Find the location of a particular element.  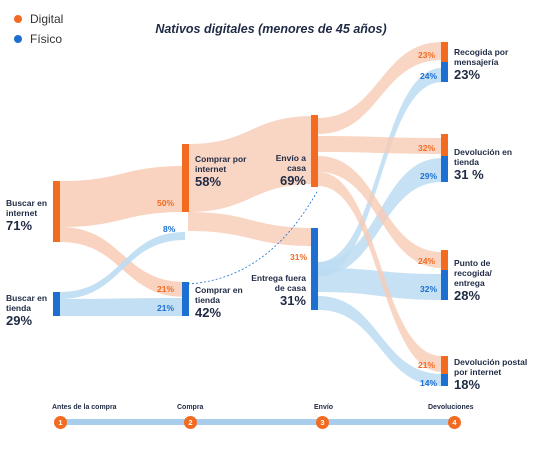

node-bar-recogida-fisico is located at coordinates (444, 72).